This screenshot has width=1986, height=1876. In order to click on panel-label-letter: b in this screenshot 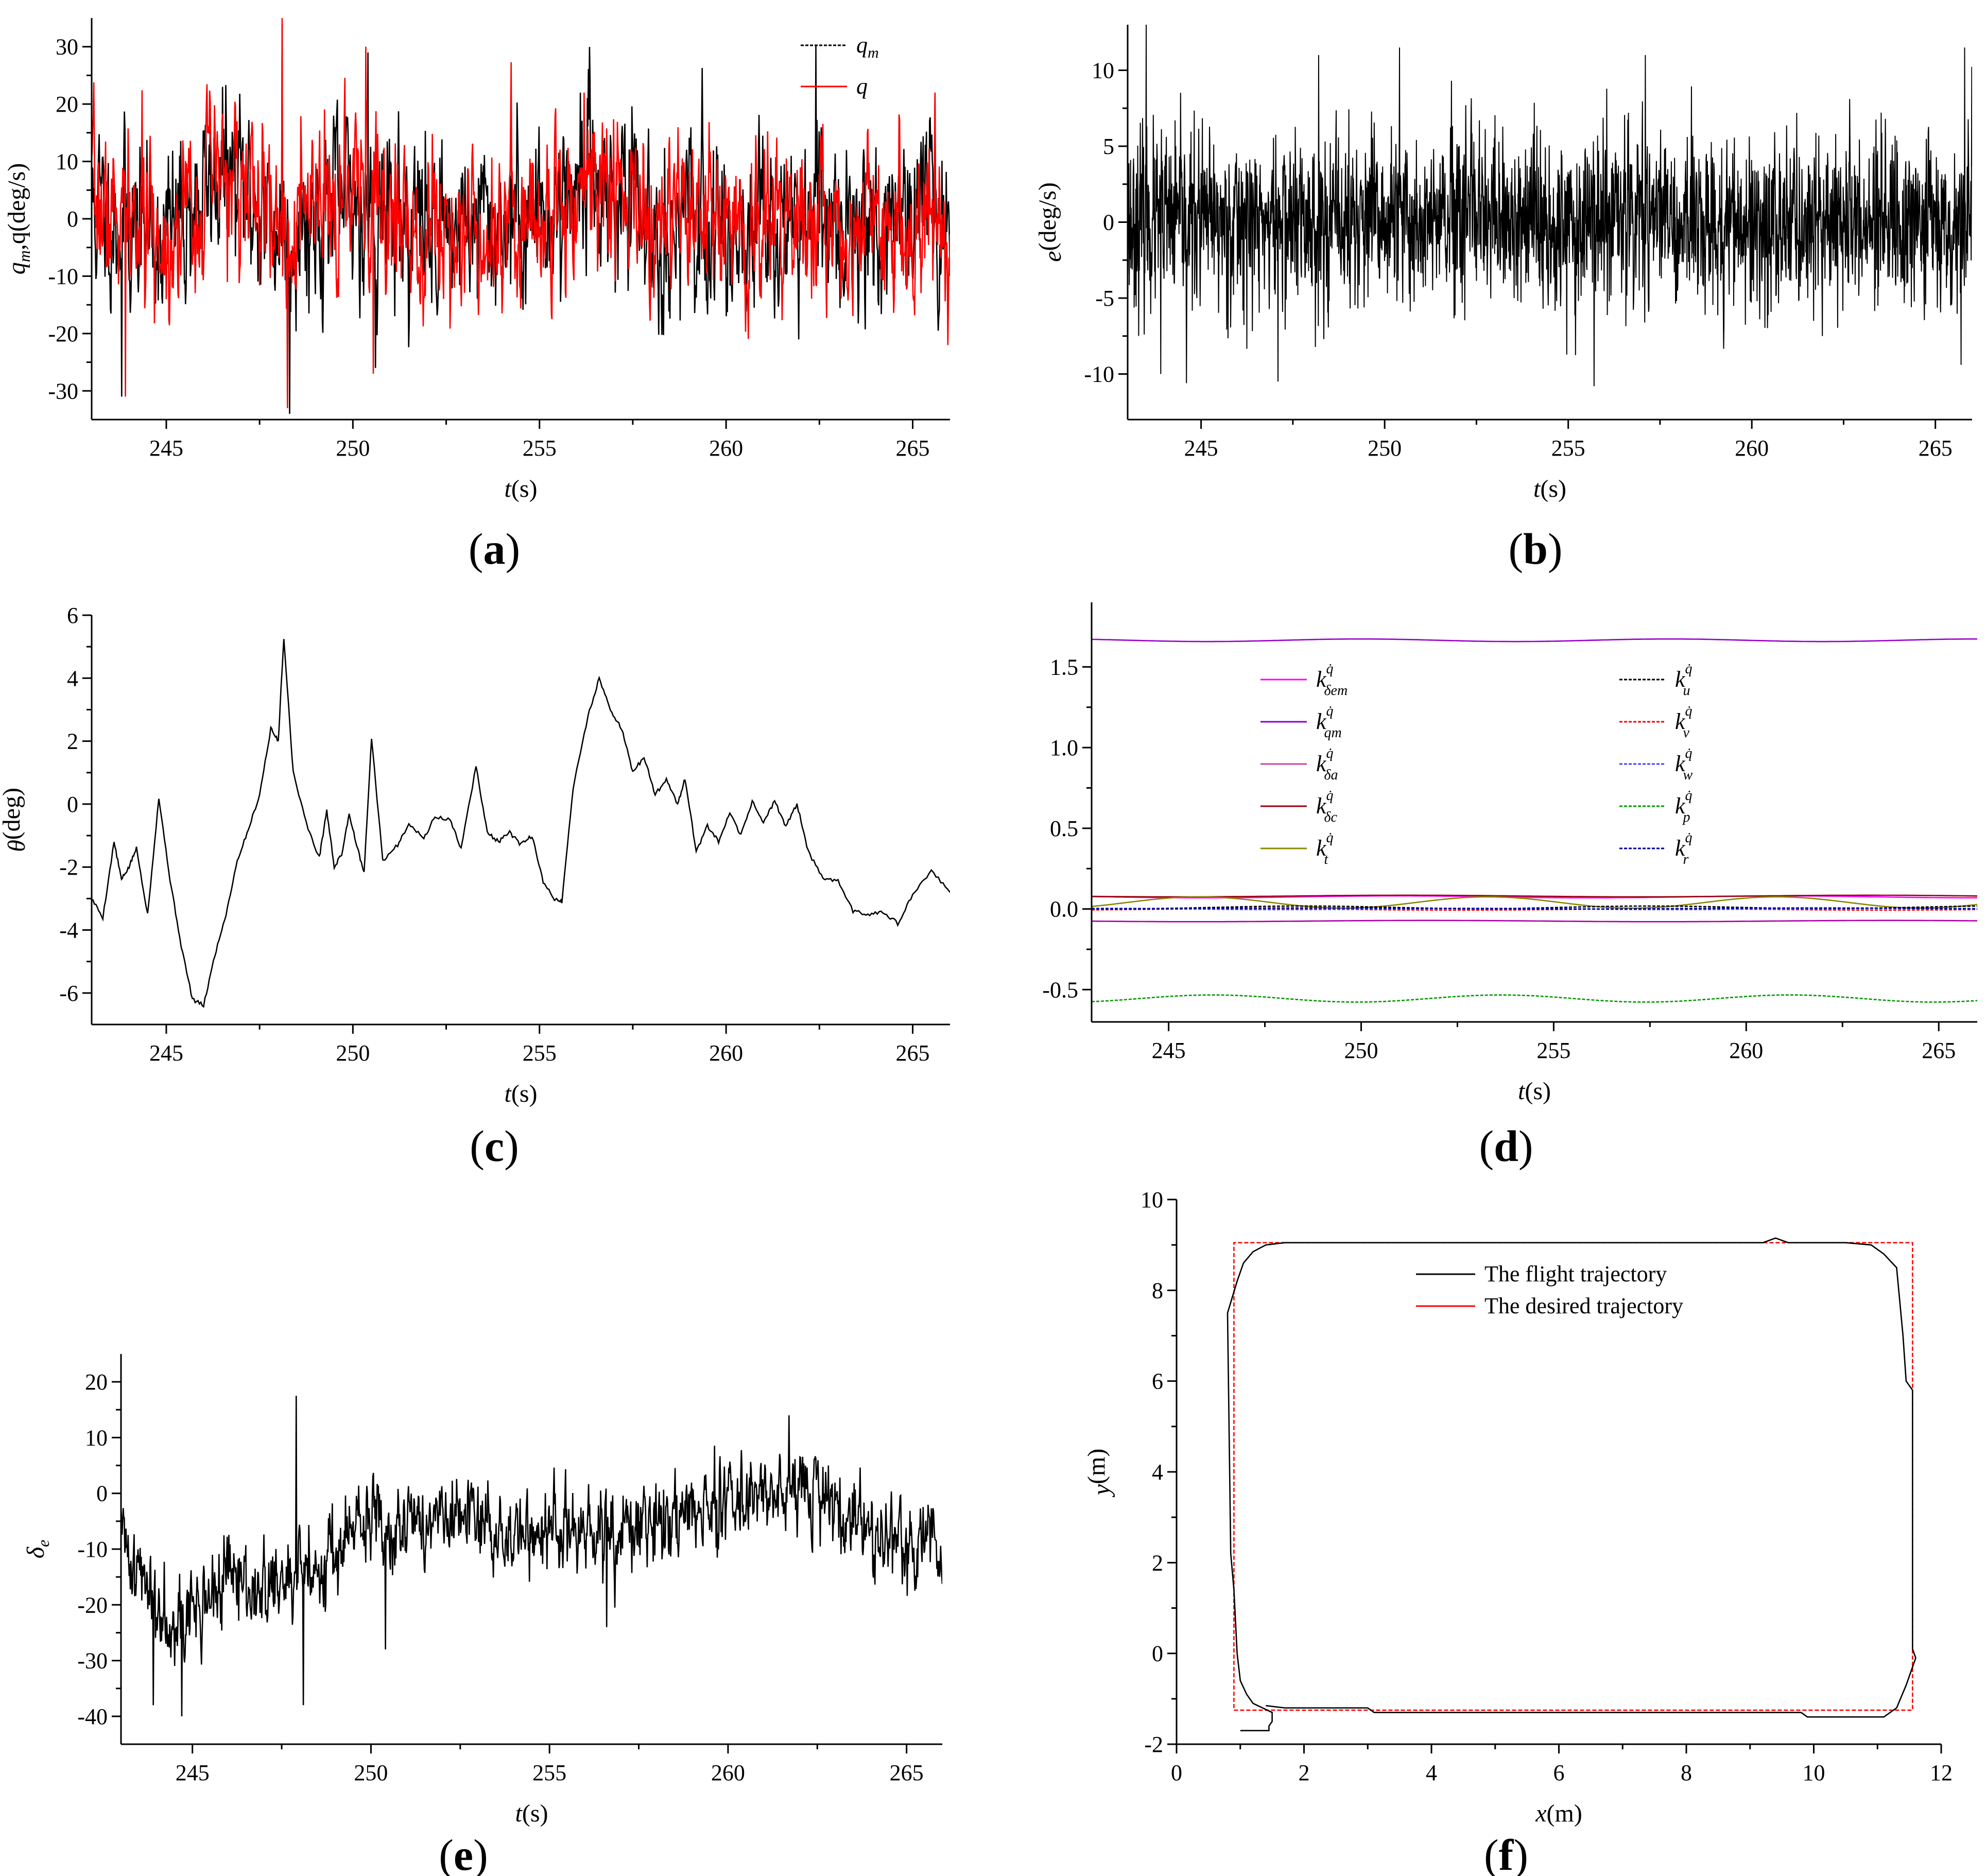, I will do `click(1535, 549)`.